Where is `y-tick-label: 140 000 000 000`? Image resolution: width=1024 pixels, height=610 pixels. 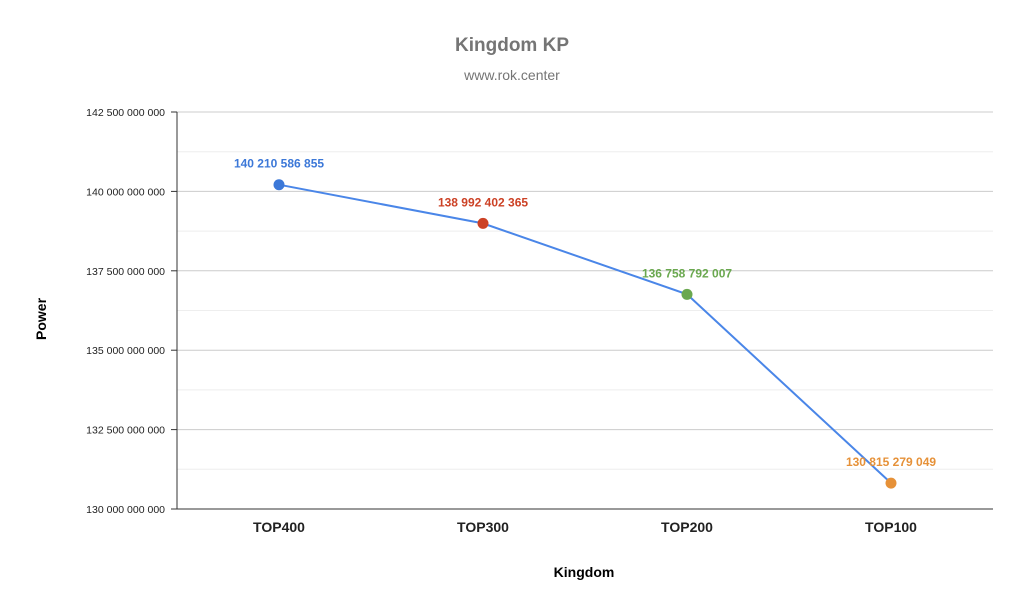 y-tick-label: 140 000 000 000 is located at coordinates (125, 192).